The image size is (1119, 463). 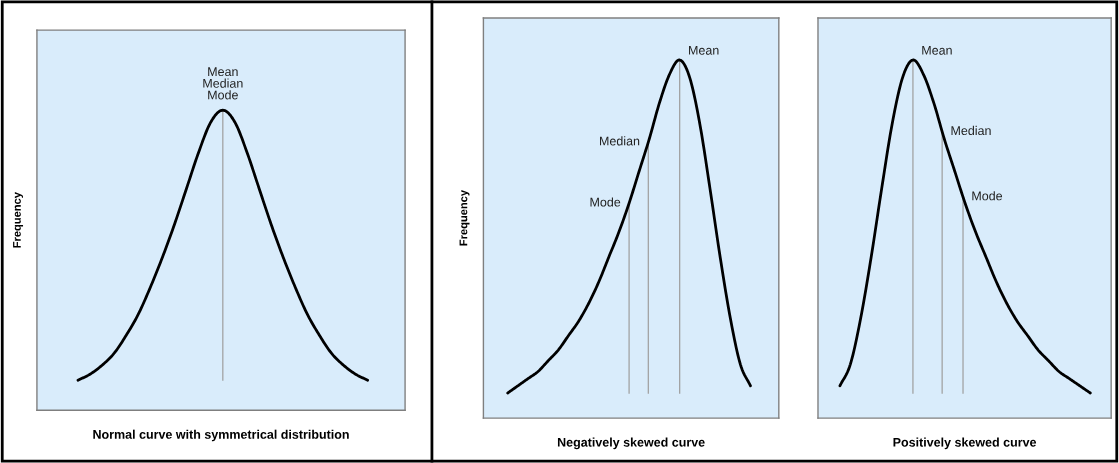 What do you see at coordinates (965, 443) in the screenshot?
I see `x-axis-title: Positively skewed curve` at bounding box center [965, 443].